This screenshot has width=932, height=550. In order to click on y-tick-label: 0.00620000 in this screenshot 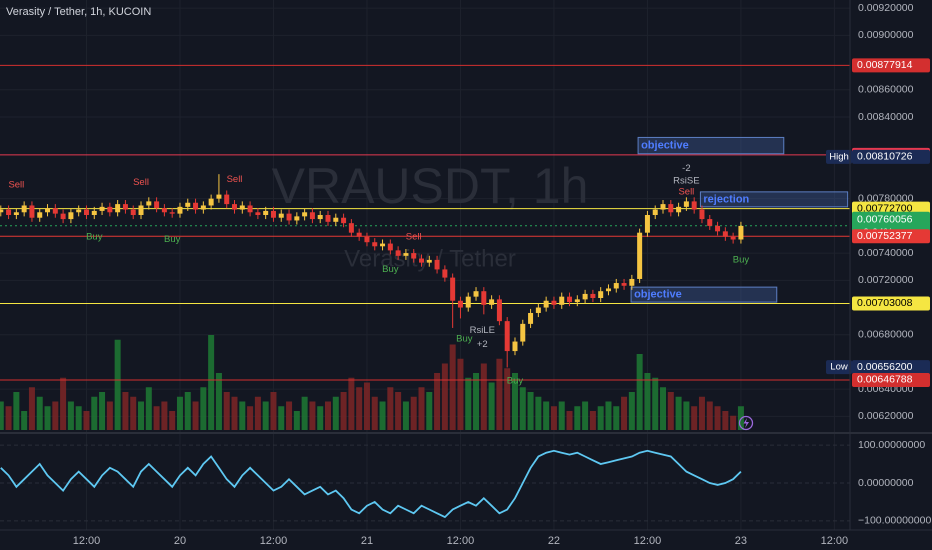, I will do `click(886, 416)`.